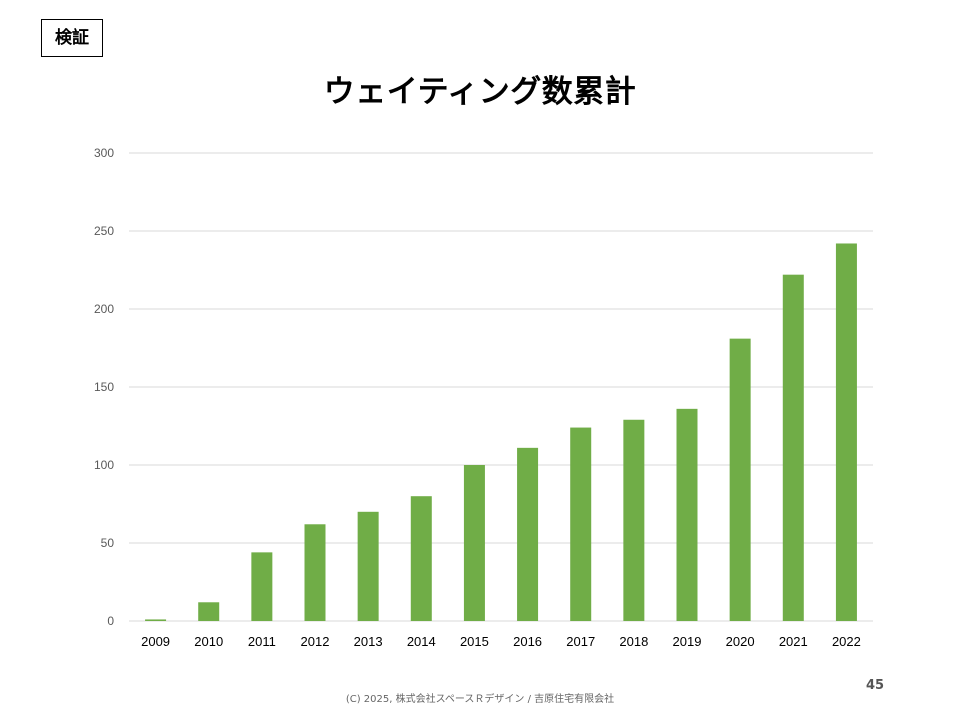  Describe the element at coordinates (315, 641) in the screenshot. I see `x-tick-label: 2012` at that location.